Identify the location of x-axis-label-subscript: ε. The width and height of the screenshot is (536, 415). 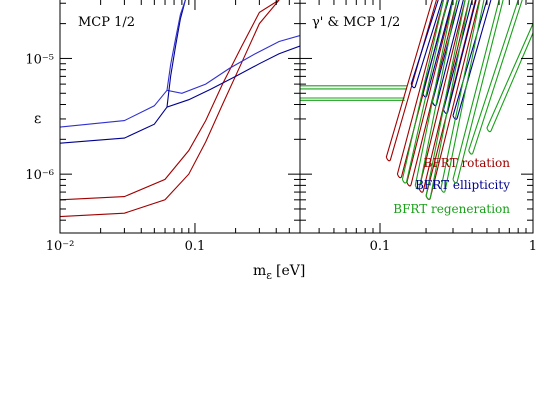
(269, 275).